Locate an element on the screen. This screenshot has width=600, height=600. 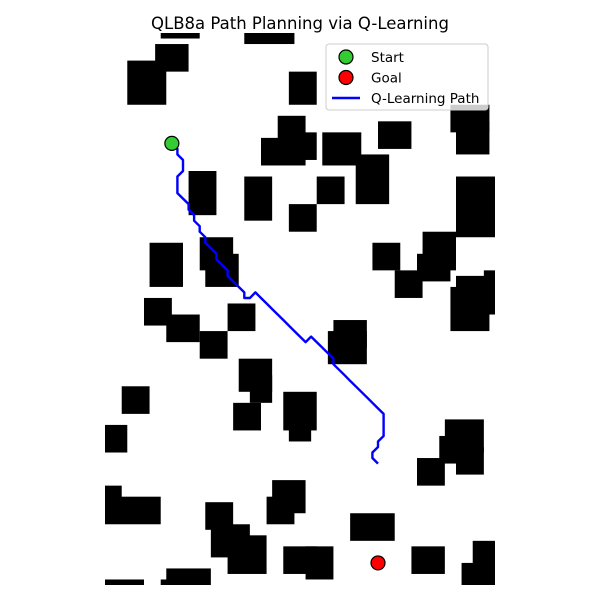
goal-marker is located at coordinates (378, 563).